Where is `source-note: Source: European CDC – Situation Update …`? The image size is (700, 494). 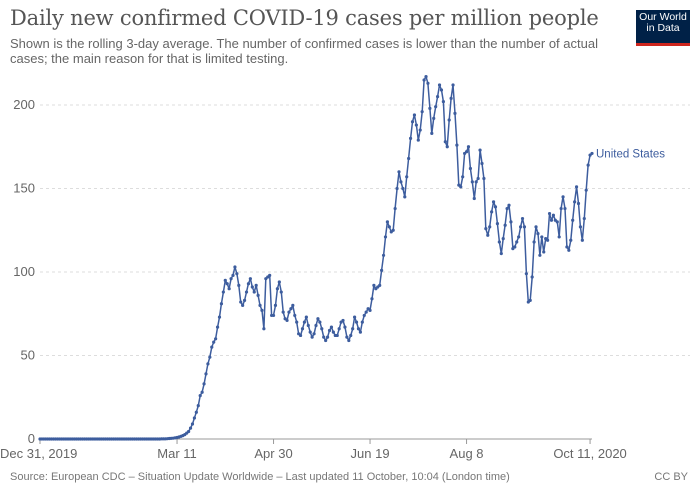
source-note: Source: European CDC – Situation Update … is located at coordinates (260, 477).